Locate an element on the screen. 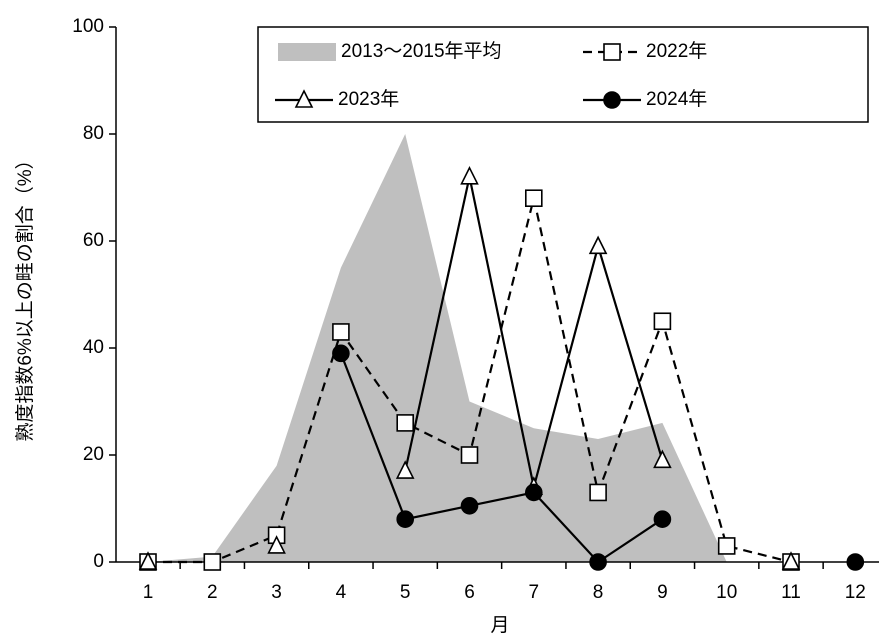 The height and width of the screenshot is (639, 880). legend-label: 2024年 is located at coordinates (676, 99).